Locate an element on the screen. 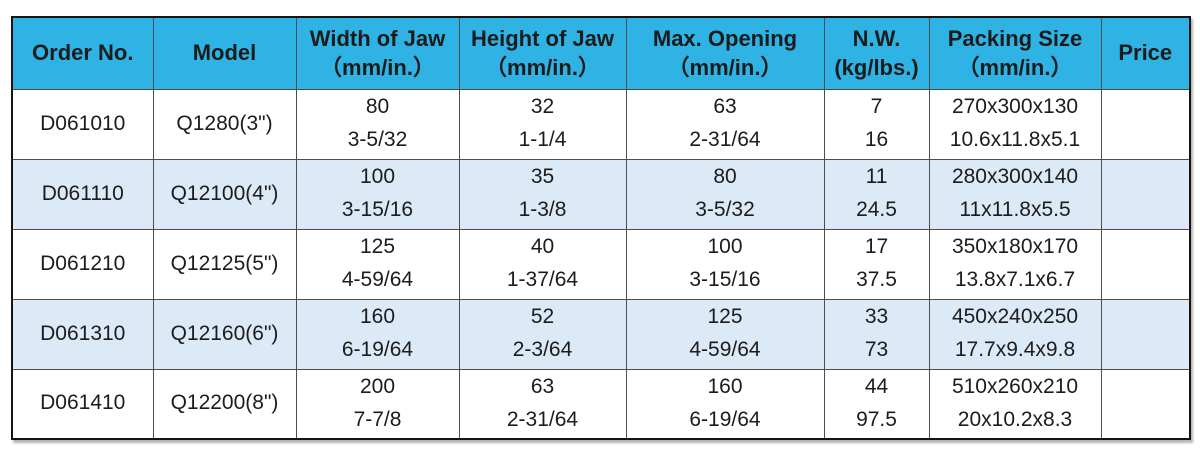  cell-value: 11x11.8x5.5 is located at coordinates (1015, 209).